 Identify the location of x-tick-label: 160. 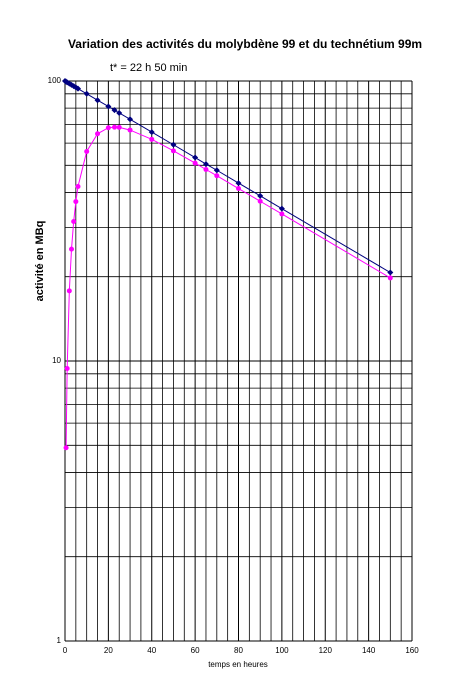
(412, 650).